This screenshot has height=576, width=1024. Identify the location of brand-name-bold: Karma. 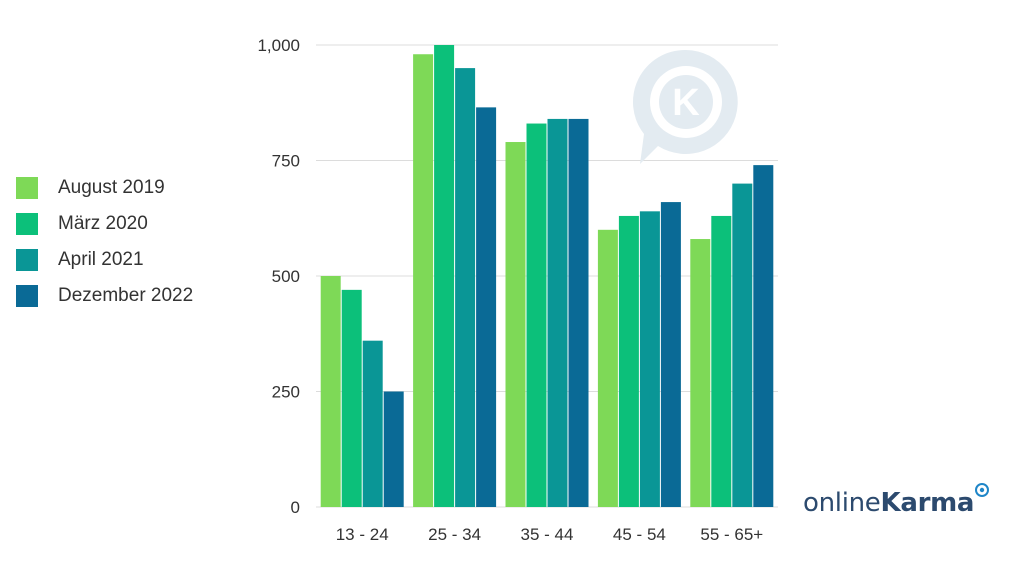
(927, 503).